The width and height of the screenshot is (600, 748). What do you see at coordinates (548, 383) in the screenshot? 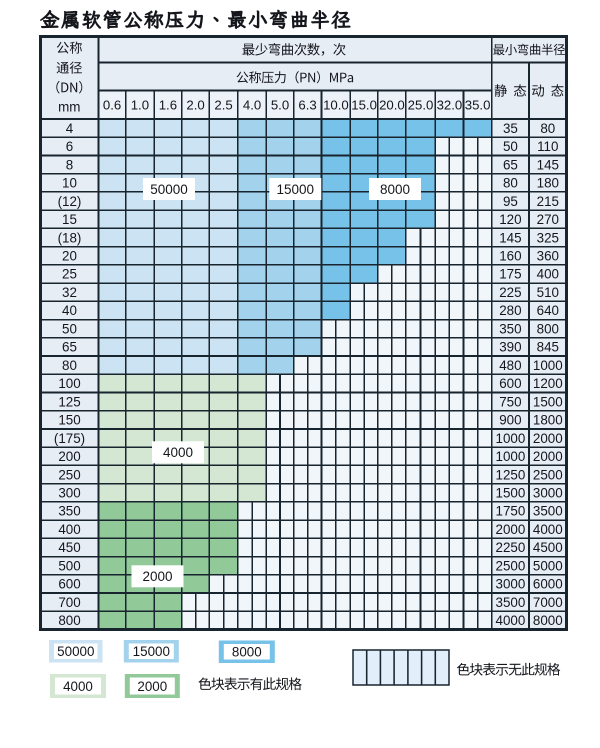
I see `svg-text: 1200` at bounding box center [548, 383].